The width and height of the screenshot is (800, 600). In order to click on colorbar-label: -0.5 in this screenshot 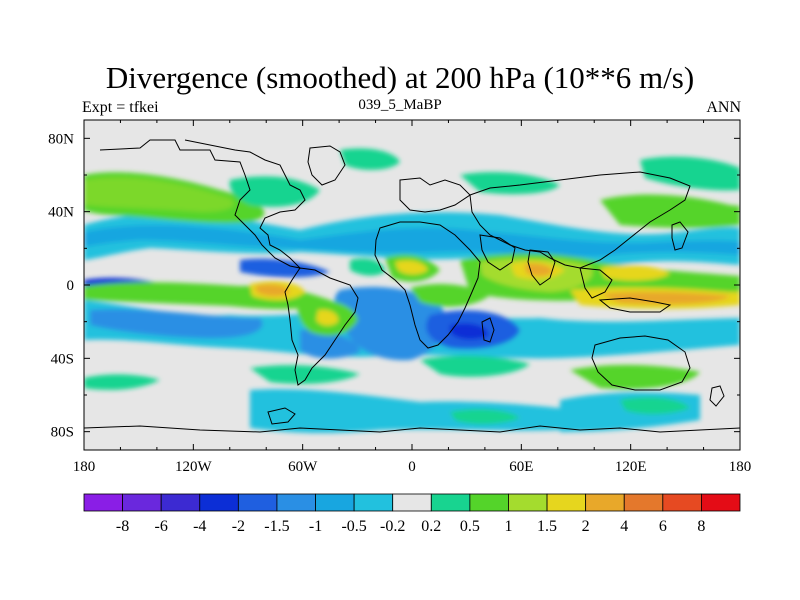, I will do `click(353, 526)`.